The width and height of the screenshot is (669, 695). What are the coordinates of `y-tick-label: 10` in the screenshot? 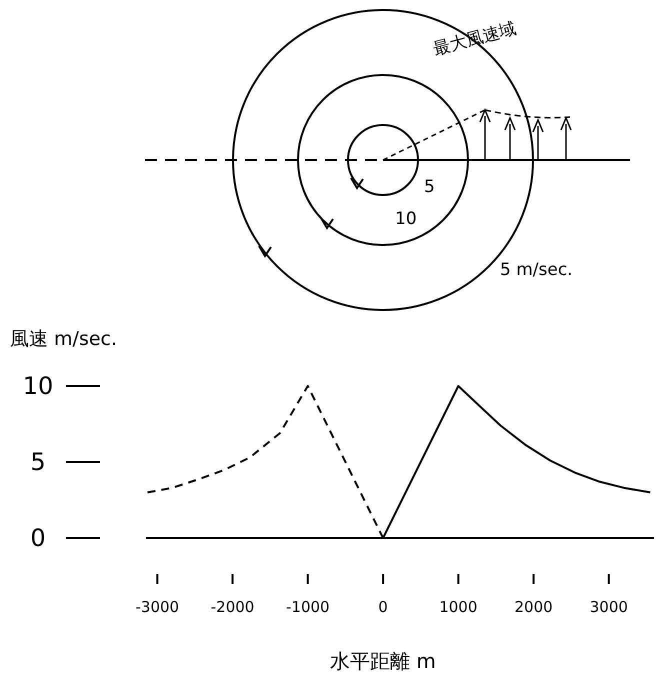 It's located at (38, 386).